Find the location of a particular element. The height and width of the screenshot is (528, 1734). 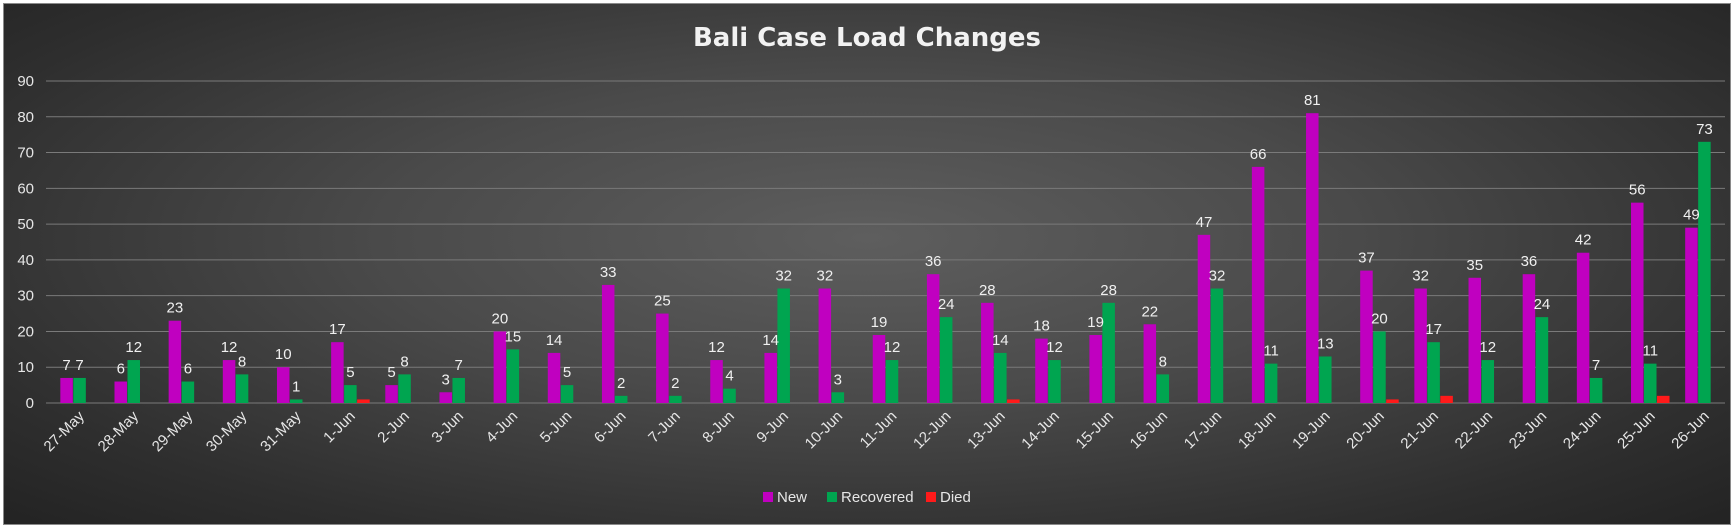

data-label-recovered: 73 is located at coordinates (1704, 129).